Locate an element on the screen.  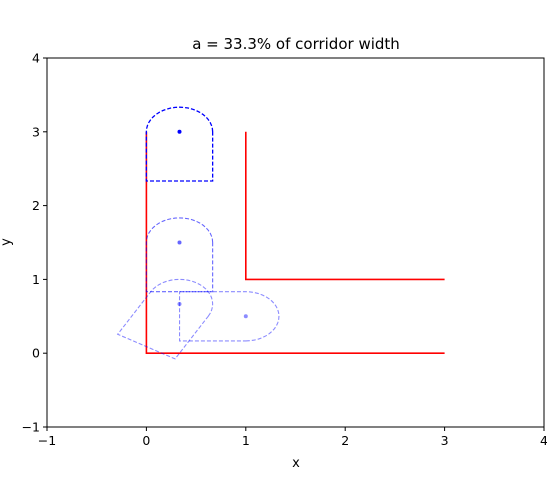
y-tick-label: 2 is located at coordinates (36, 205).